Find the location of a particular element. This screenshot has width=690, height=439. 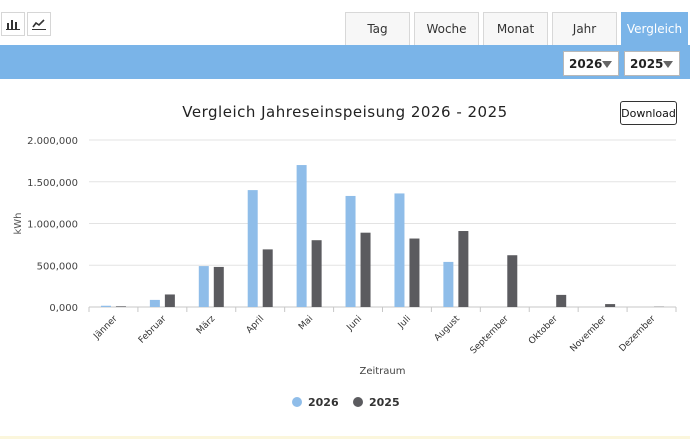

bar-chart-view-button is located at coordinates (13, 24).